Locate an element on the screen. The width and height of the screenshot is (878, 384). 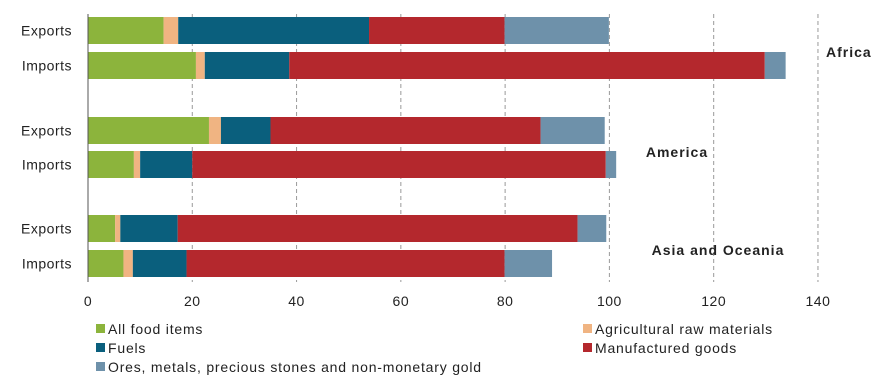
region-label: Asia and Oceania is located at coordinates (718, 250).